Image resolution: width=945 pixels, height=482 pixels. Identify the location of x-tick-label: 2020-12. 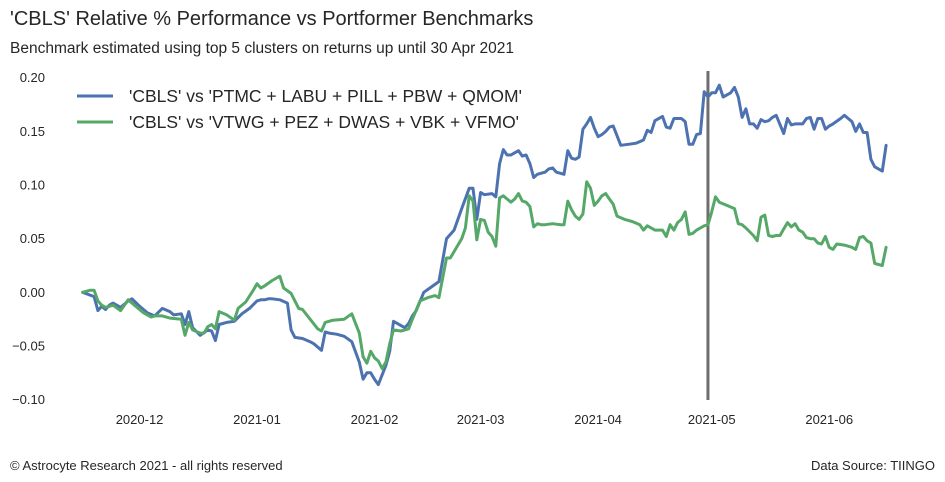
(140, 419).